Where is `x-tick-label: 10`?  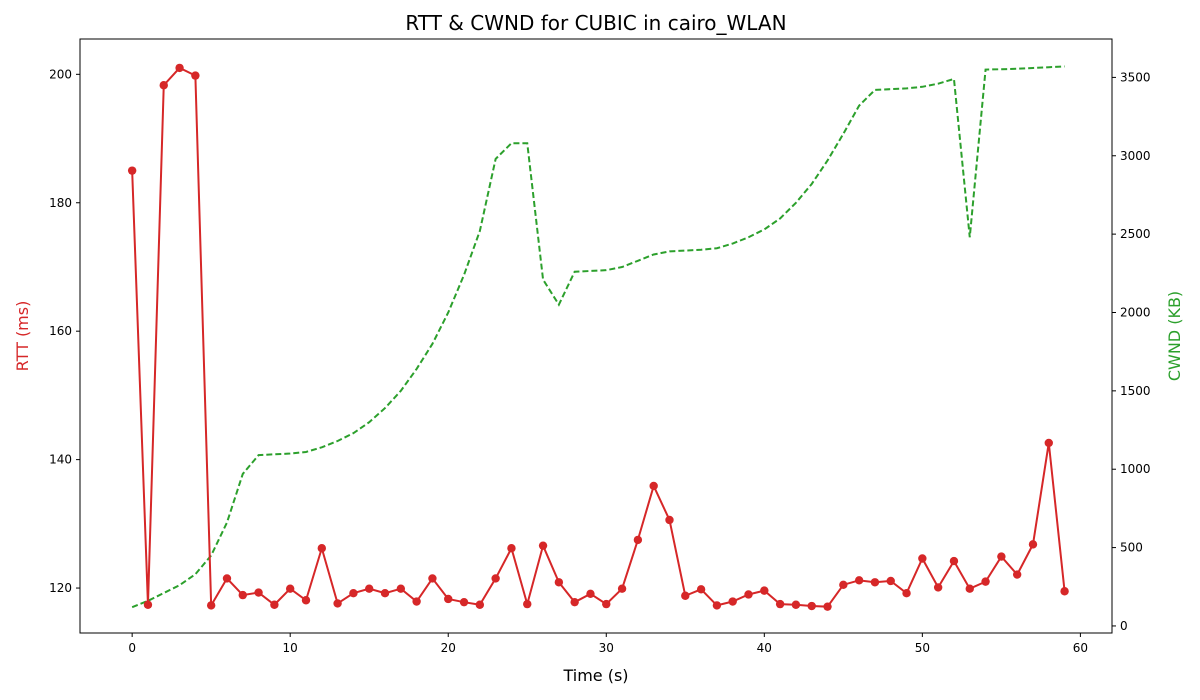
x-tick-label: 10 is located at coordinates (290, 648).